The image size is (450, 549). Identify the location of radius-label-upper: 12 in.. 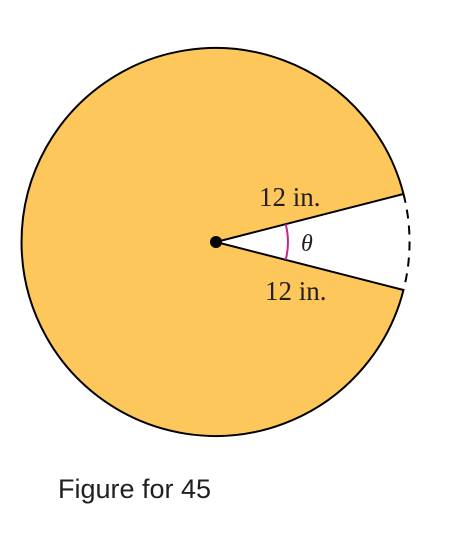
(290, 197).